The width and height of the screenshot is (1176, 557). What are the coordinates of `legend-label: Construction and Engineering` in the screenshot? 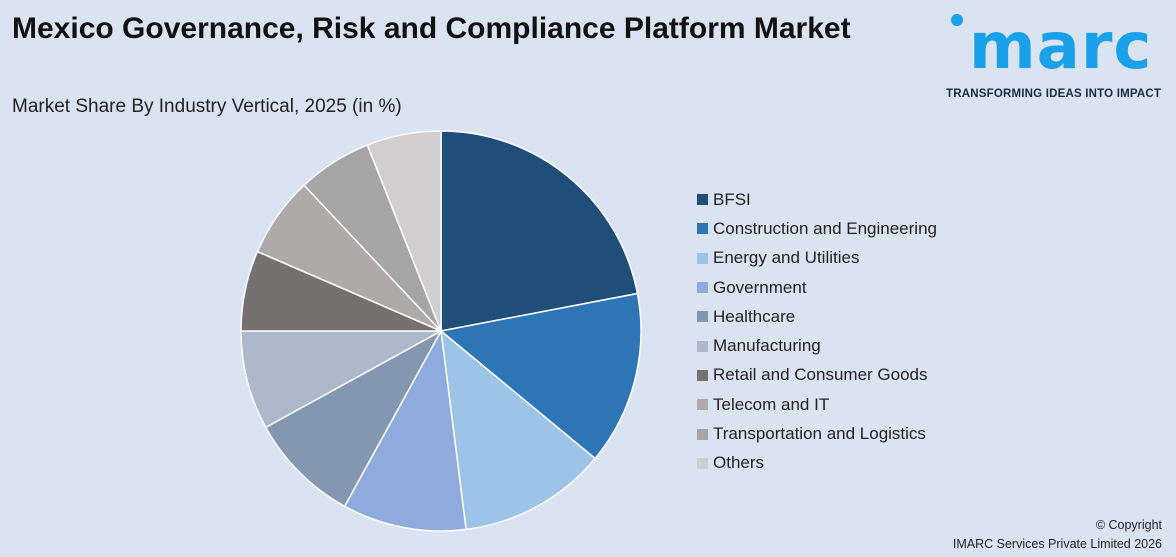 It's located at (825, 228).